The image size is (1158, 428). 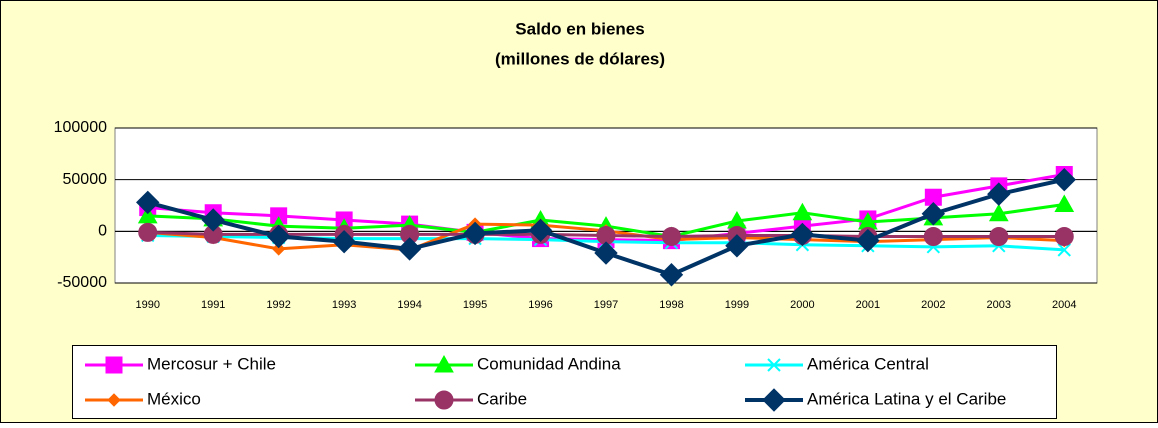 What do you see at coordinates (579, 28) in the screenshot?
I see `chart-title: Saldo en bienes` at bounding box center [579, 28].